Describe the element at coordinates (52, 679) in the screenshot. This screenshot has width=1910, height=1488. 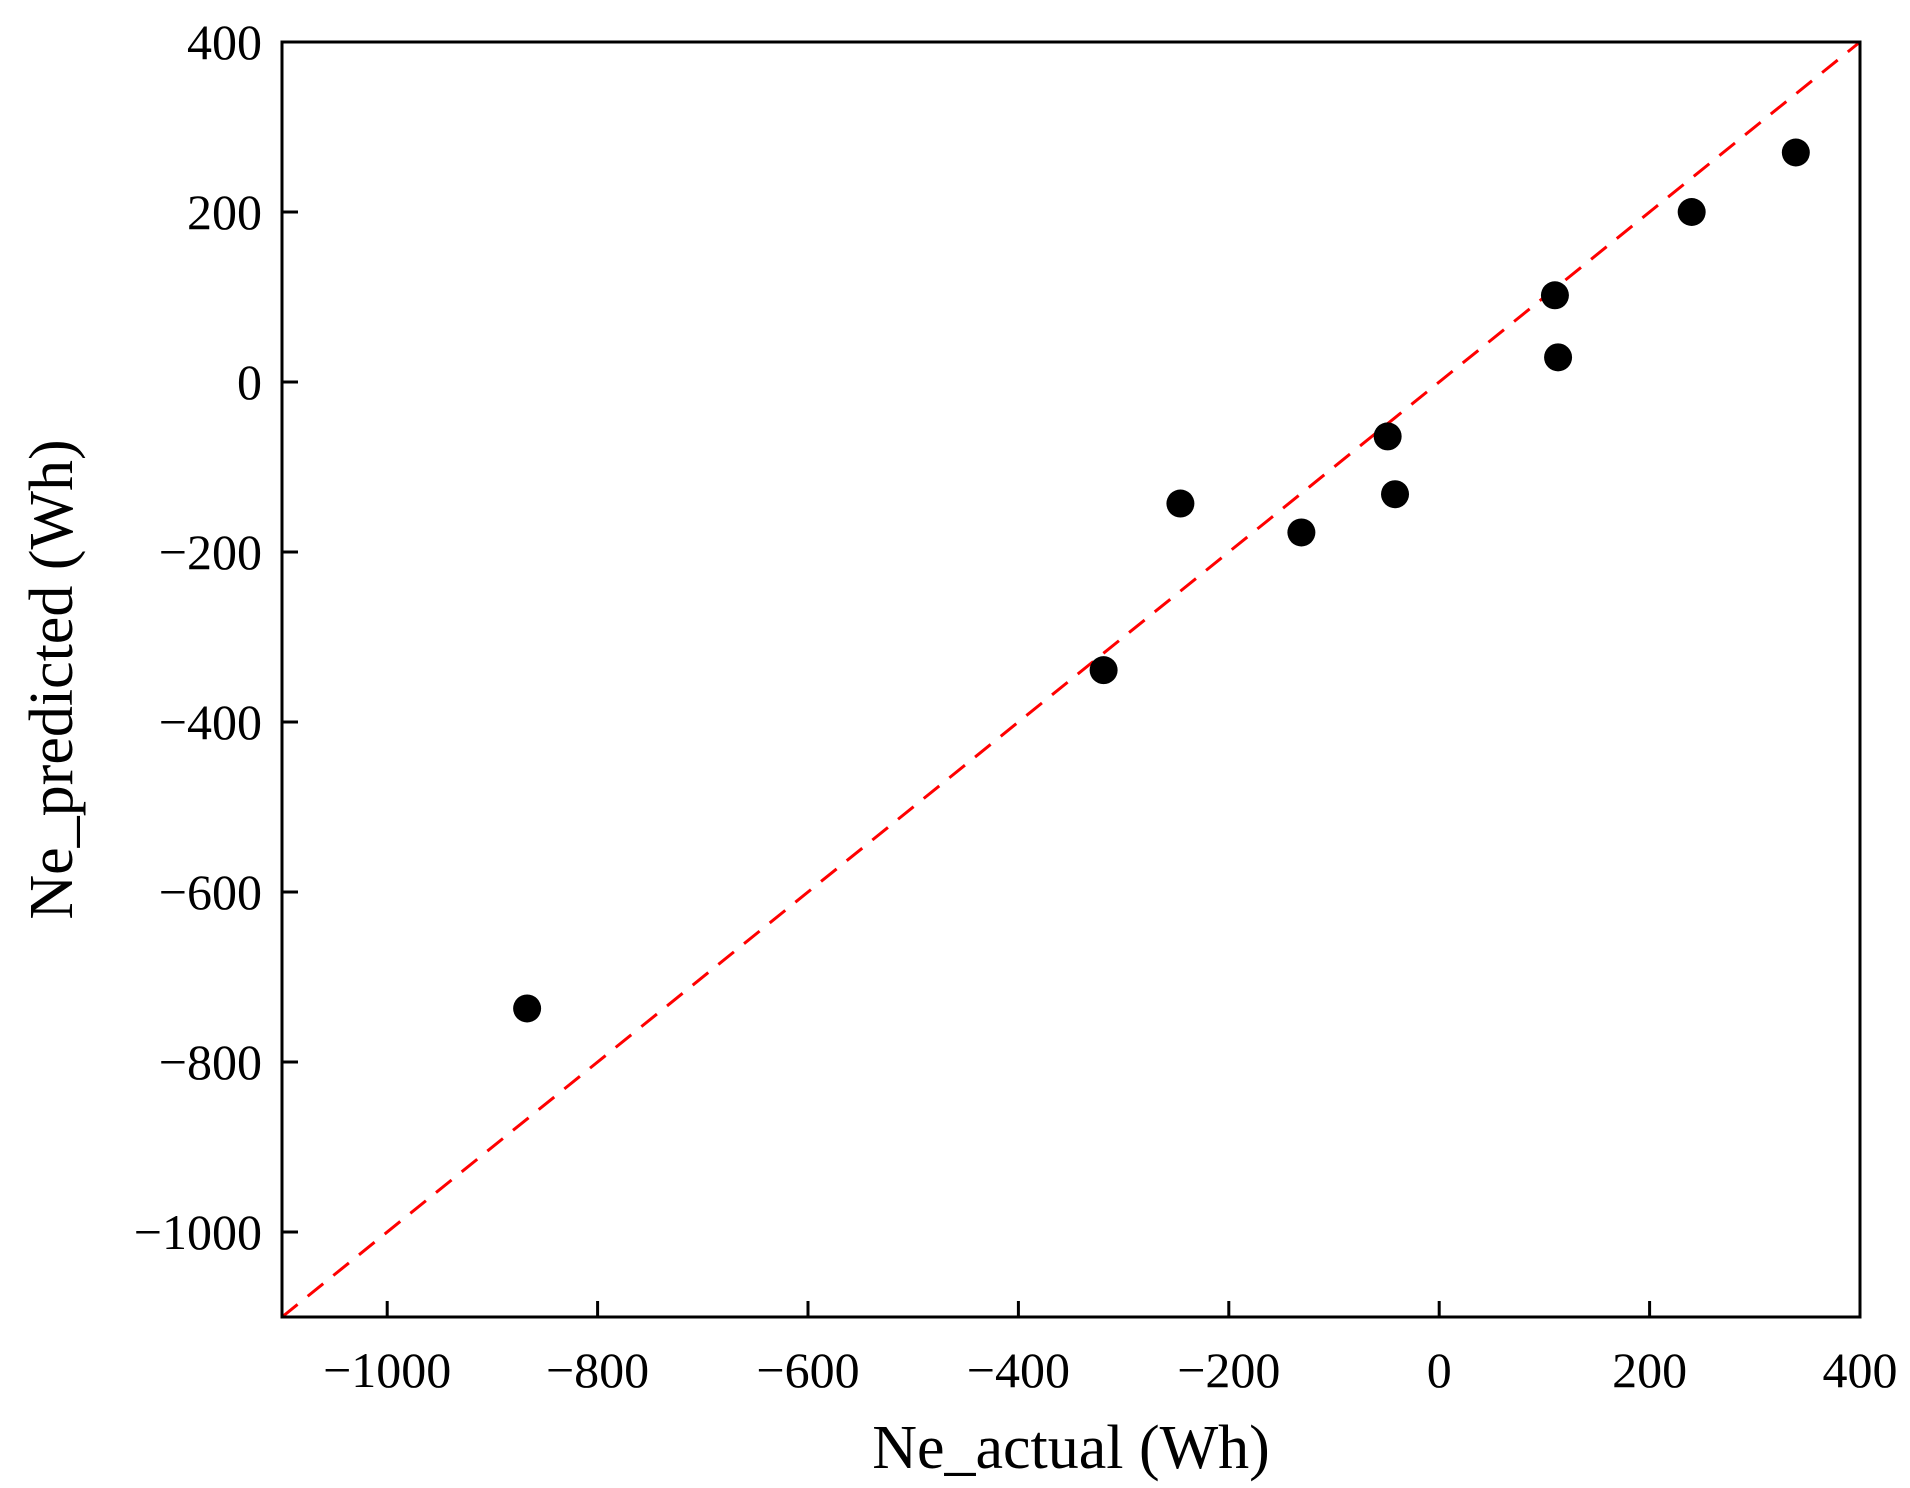
I see `y-axis-title: Ne_predicted (Wh)` at that location.